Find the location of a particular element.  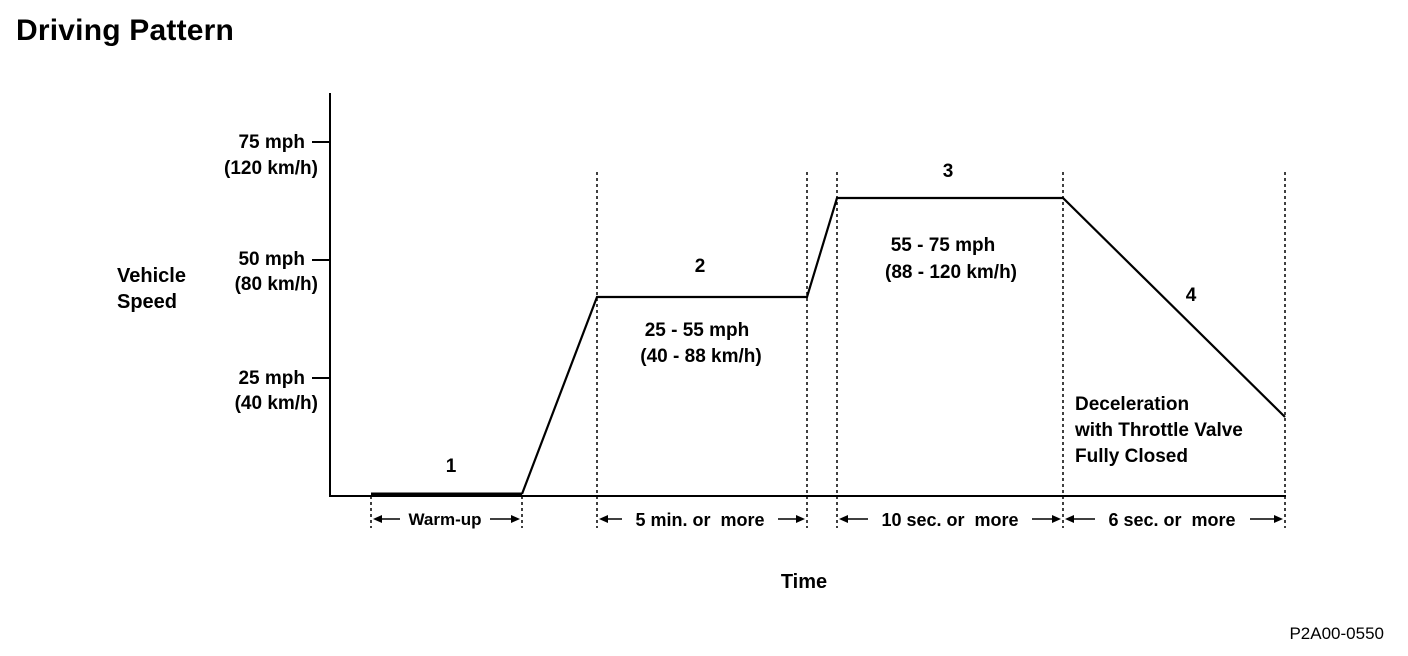

phase-4-duration: 6 sec. or more is located at coordinates (1171, 520).